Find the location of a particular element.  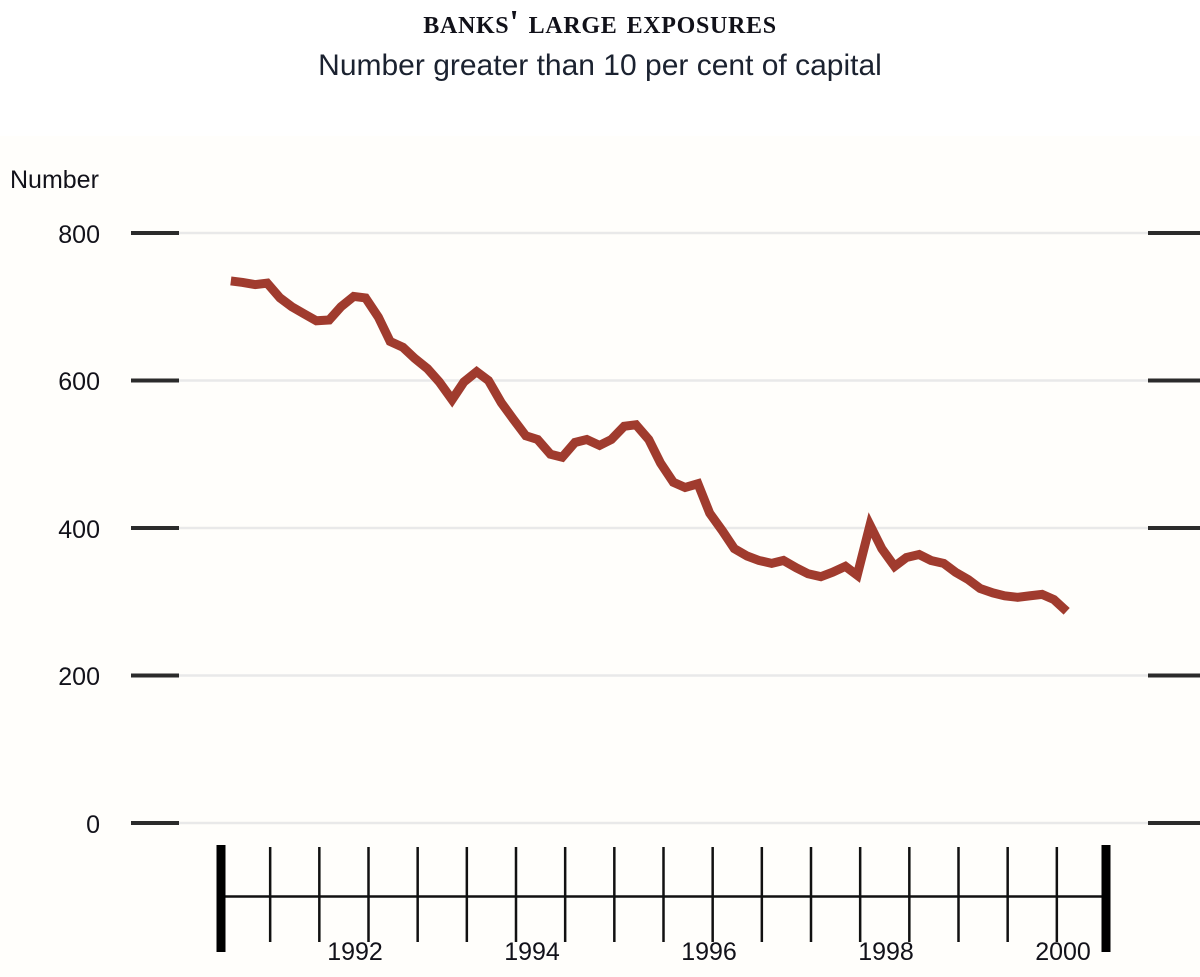

y-tick-label-200: 200 is located at coordinates (79, 677).